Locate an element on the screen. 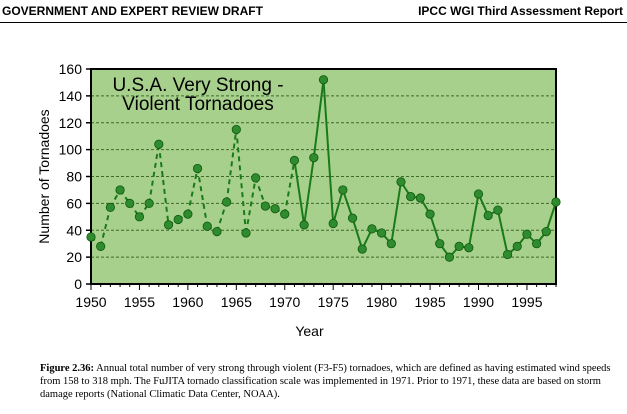 The height and width of the screenshot is (414, 627). y-axis-label: Number of Tornadoes is located at coordinates (44, 176).